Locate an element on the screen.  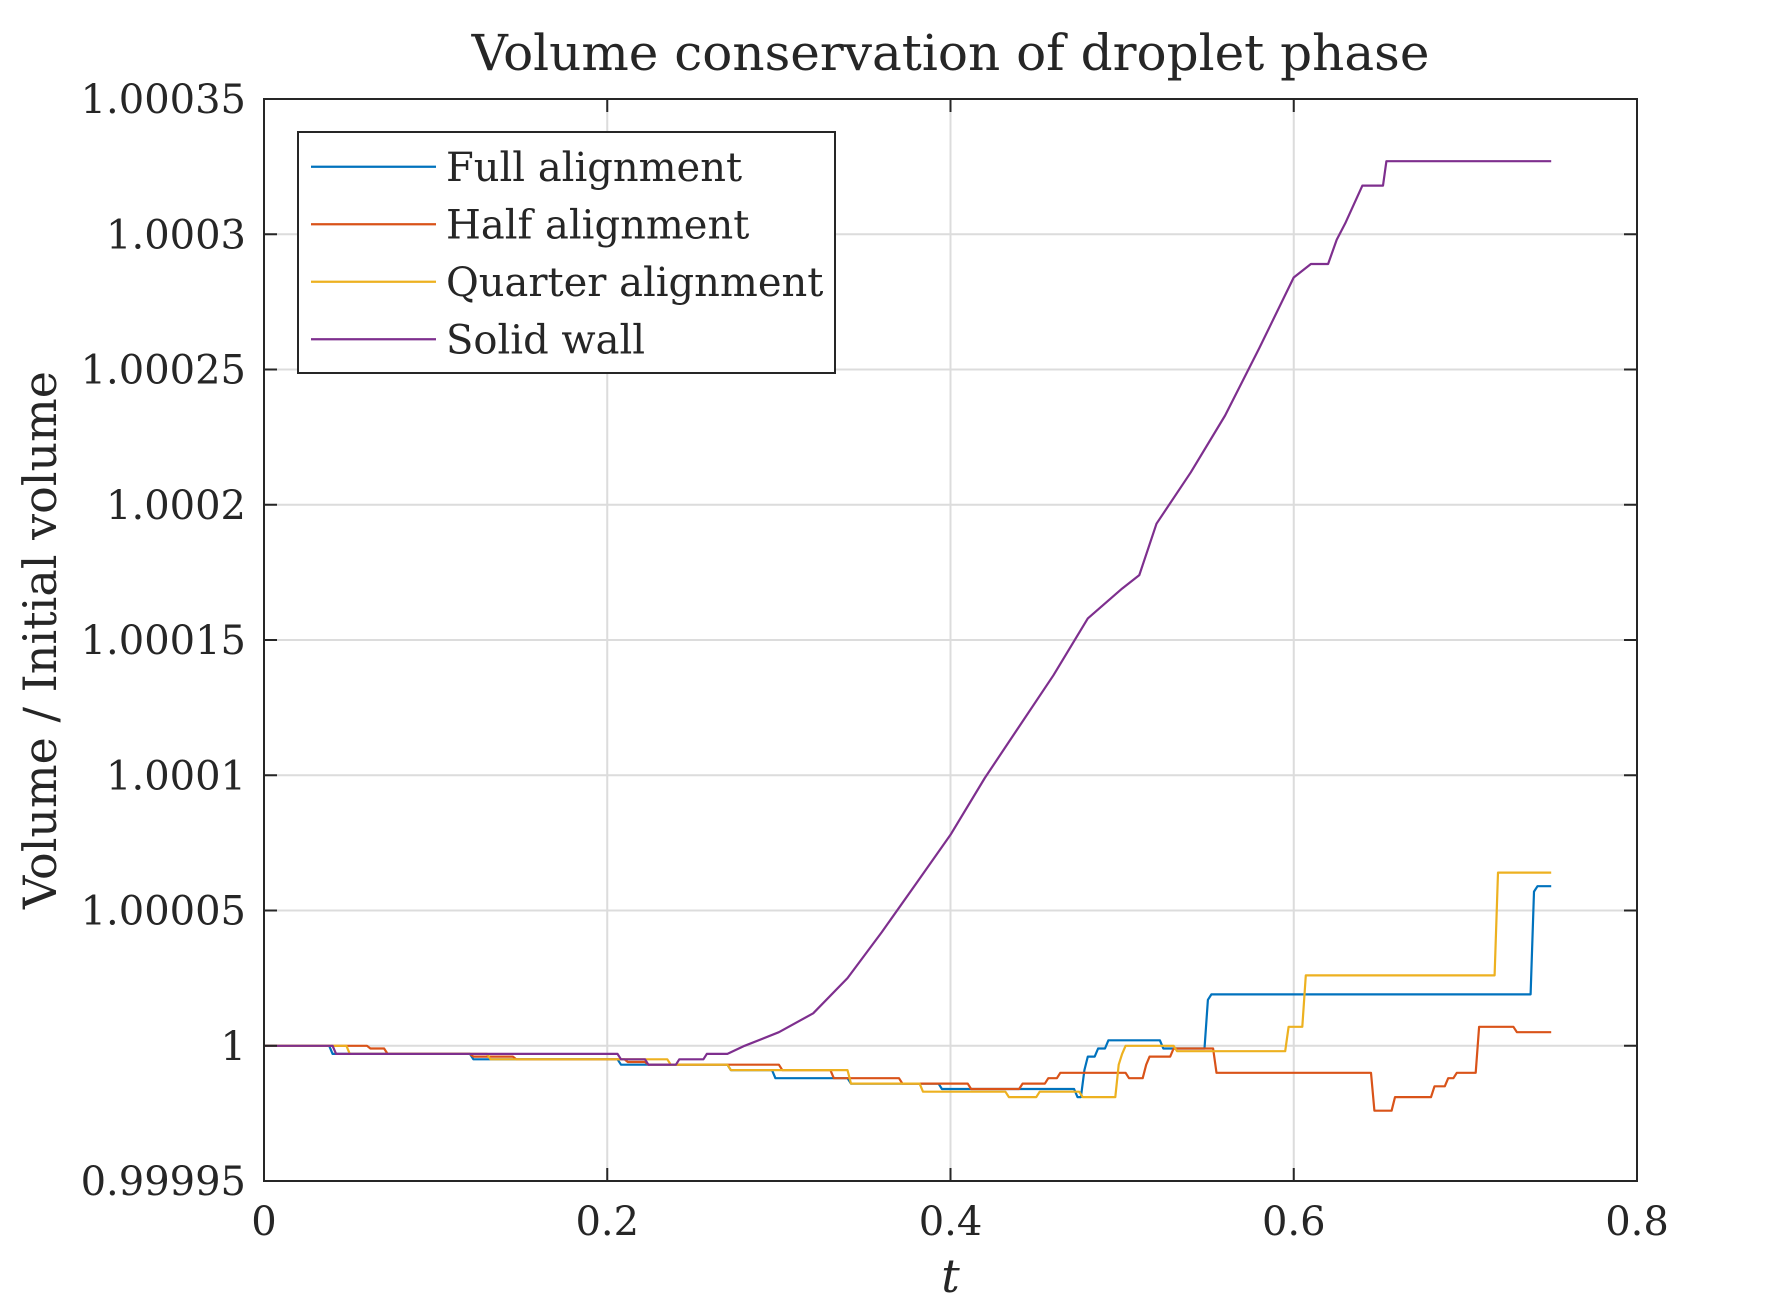
legend-label-full-alignment: Full alignment is located at coordinates (594, 168).